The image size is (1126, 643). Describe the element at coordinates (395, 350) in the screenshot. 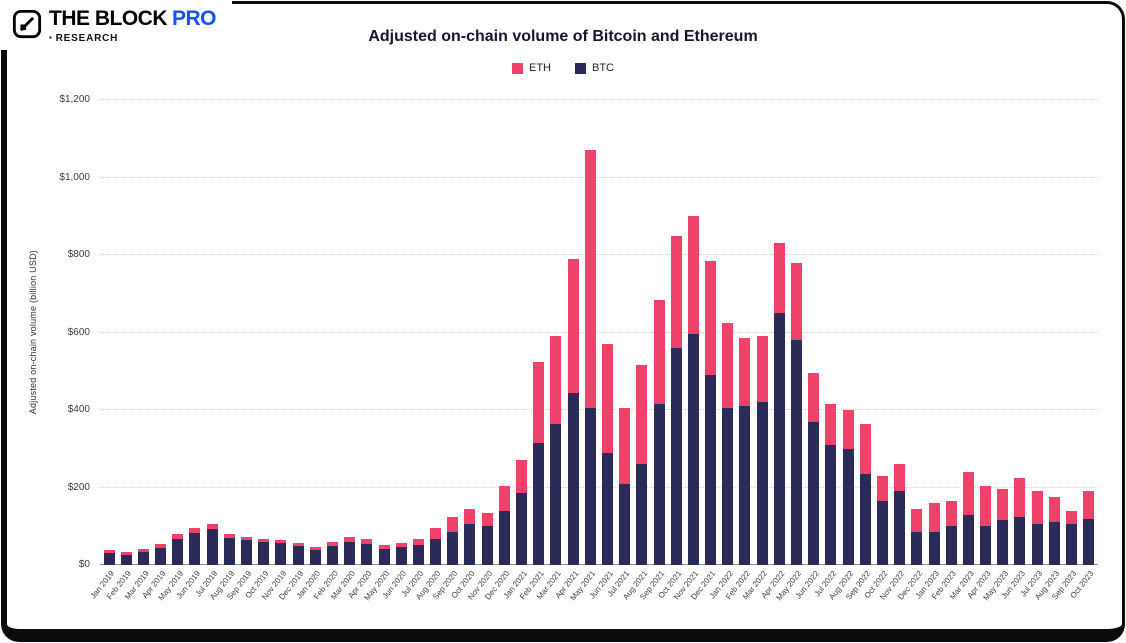

I see `bar-stack: Jun 2020` at that location.